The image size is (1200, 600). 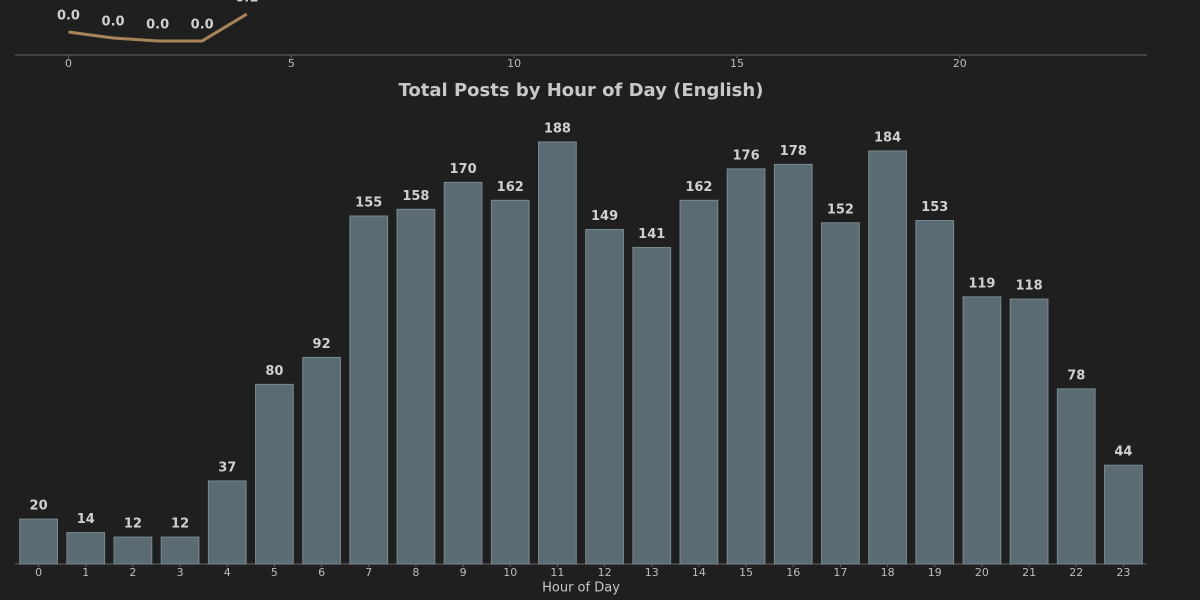 What do you see at coordinates (1076, 375) in the screenshot?
I see `data-label: 78` at bounding box center [1076, 375].